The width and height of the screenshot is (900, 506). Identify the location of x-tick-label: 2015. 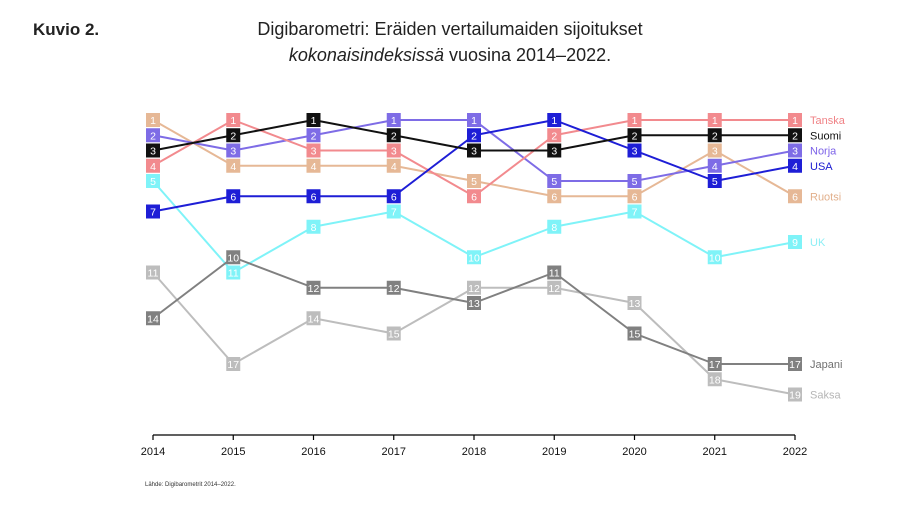
(233, 452).